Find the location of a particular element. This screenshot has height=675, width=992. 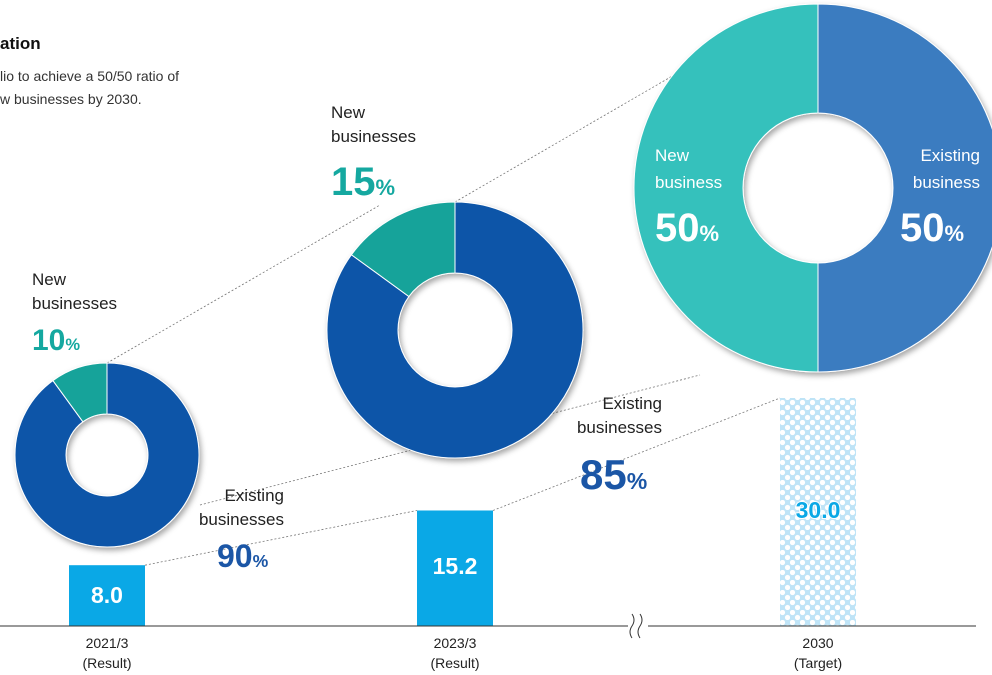

pct-2021-existing: 90% is located at coordinates (242, 556).